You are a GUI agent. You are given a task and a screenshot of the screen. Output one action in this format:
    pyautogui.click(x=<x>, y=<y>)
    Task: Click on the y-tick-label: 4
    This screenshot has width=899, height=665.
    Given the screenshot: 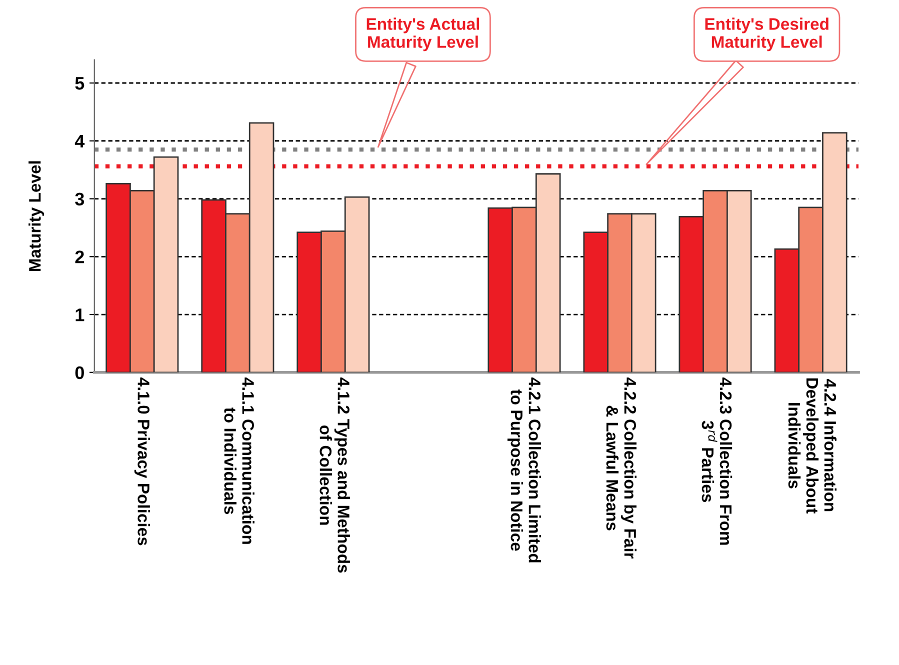 What is the action you would take?
    pyautogui.click(x=79, y=141)
    